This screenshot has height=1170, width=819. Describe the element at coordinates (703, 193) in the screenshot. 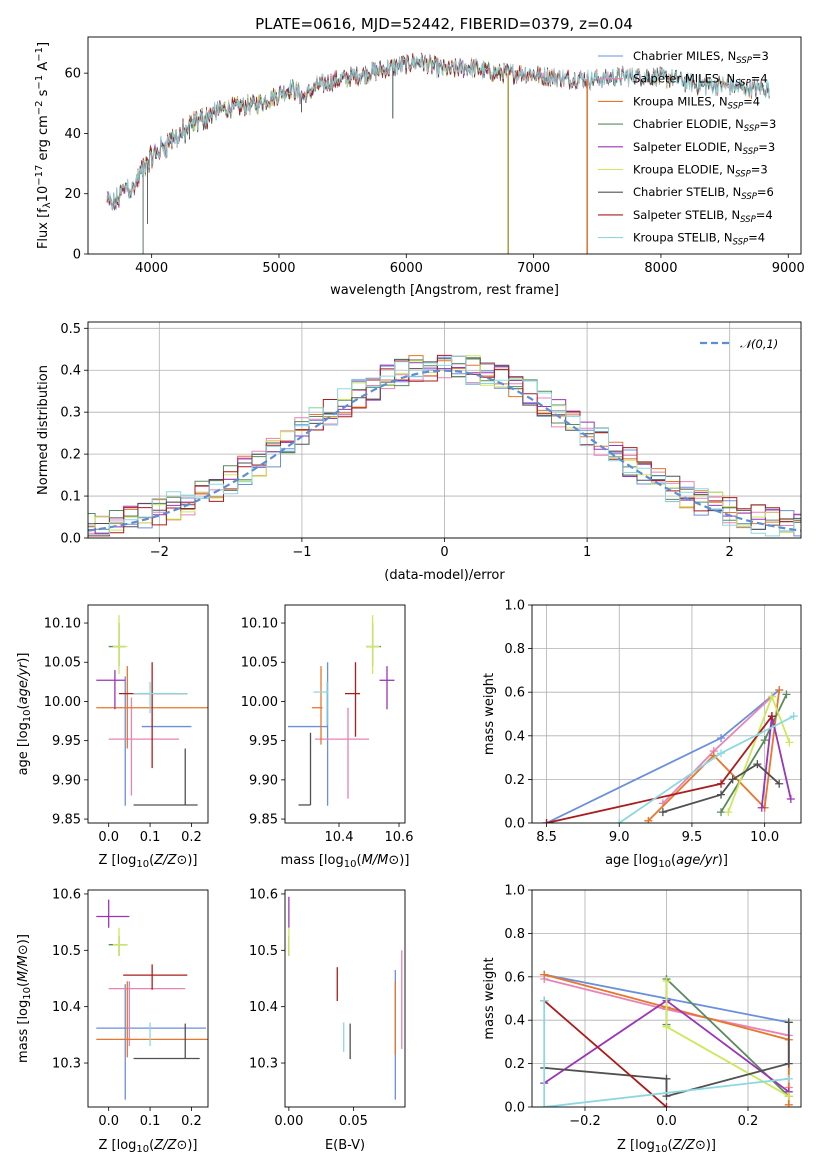

I see `legend-label: Chabrier STELIB, NSSP=6` at that location.